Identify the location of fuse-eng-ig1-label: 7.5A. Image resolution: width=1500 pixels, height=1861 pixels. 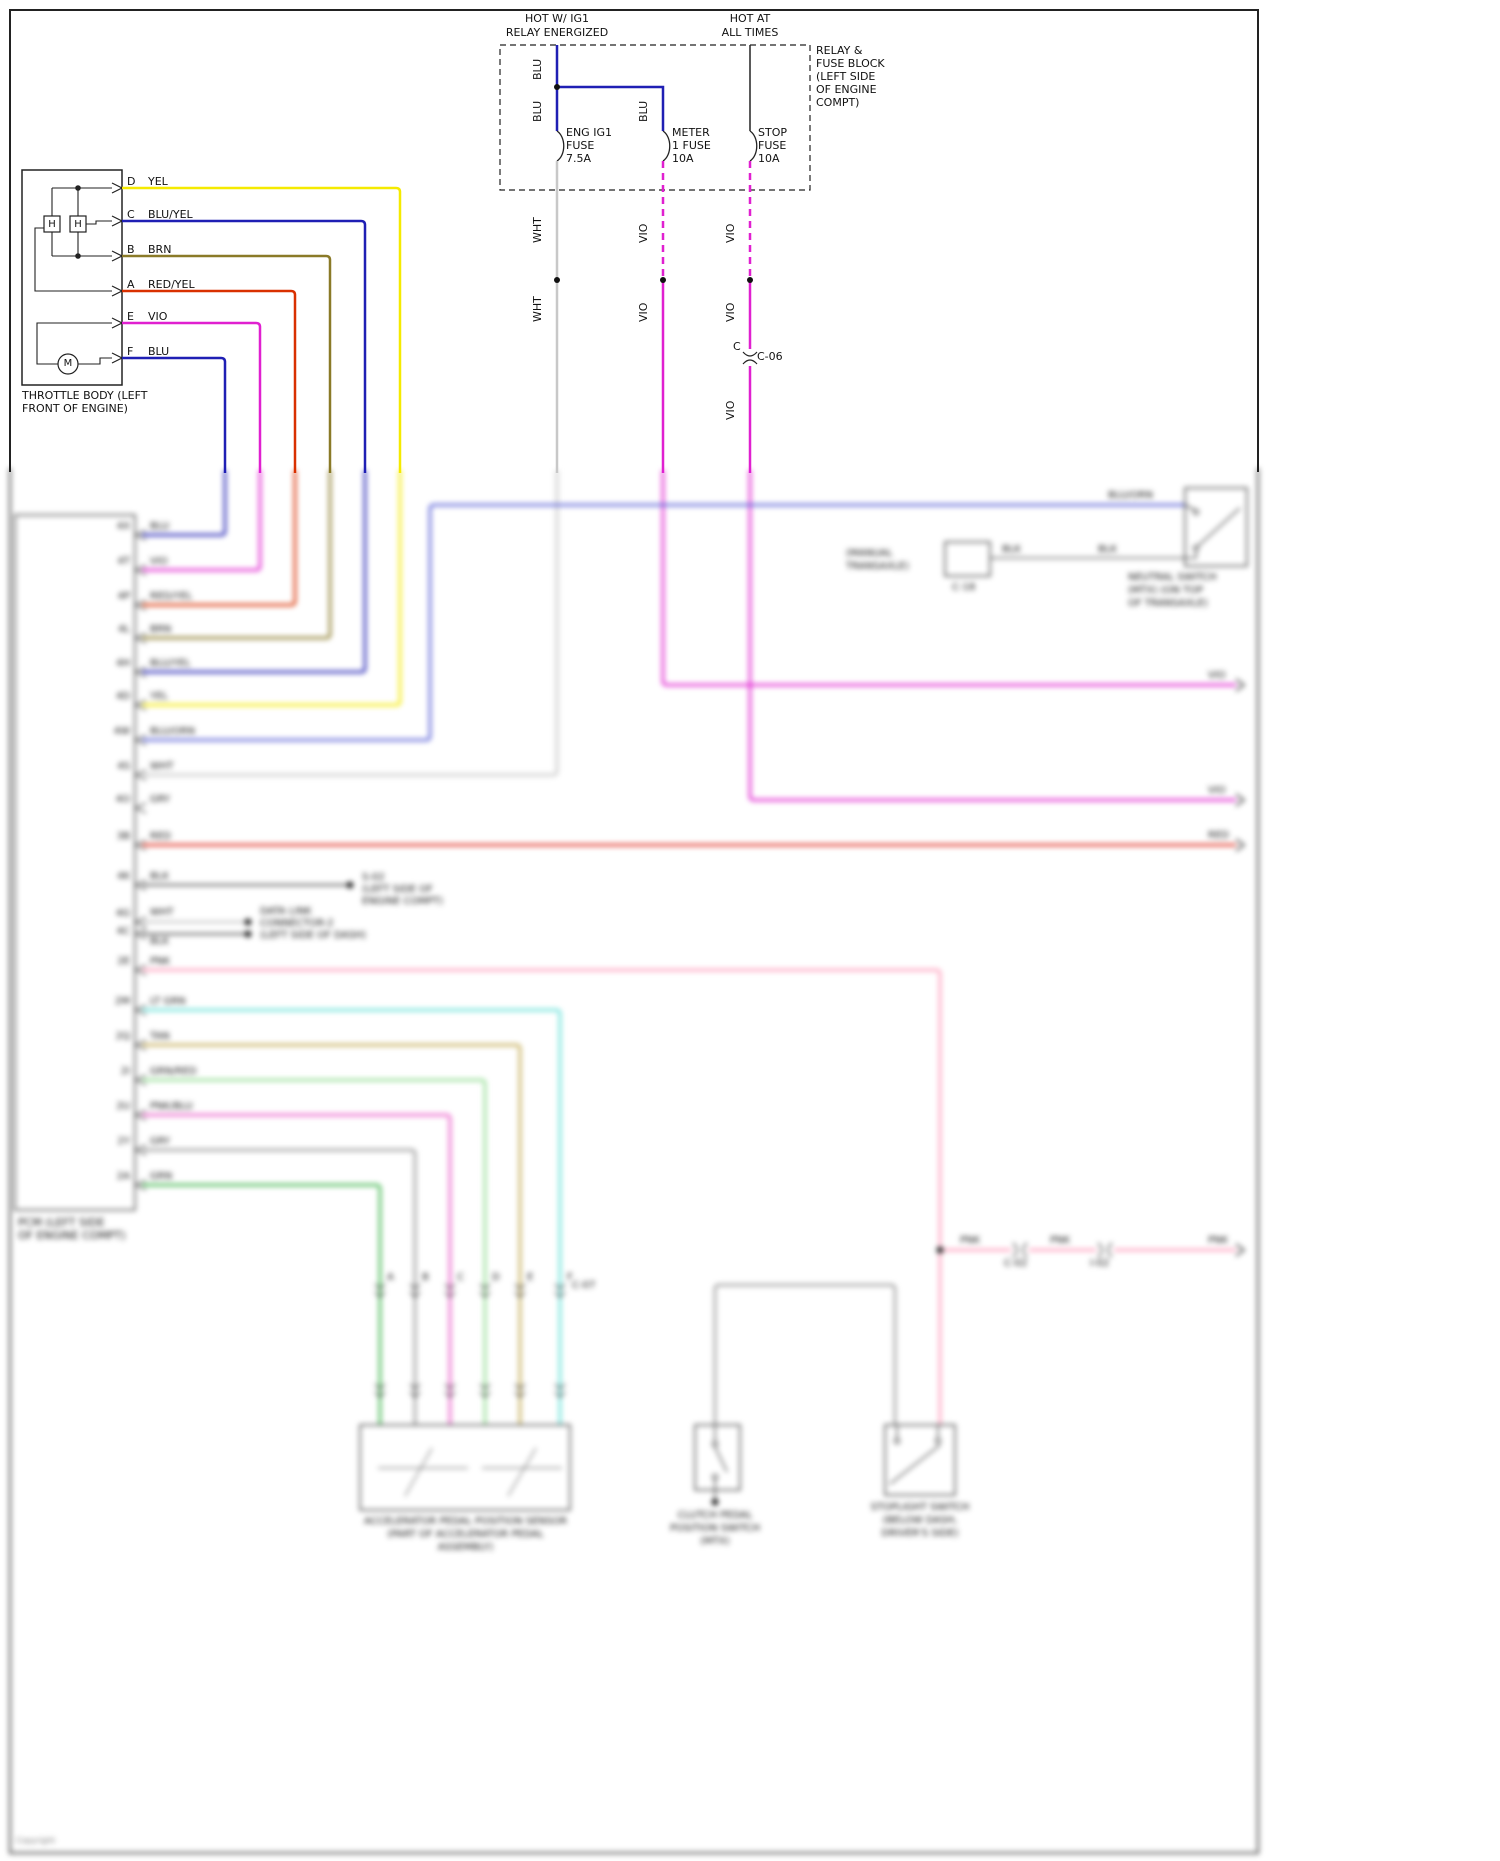
(579, 158).